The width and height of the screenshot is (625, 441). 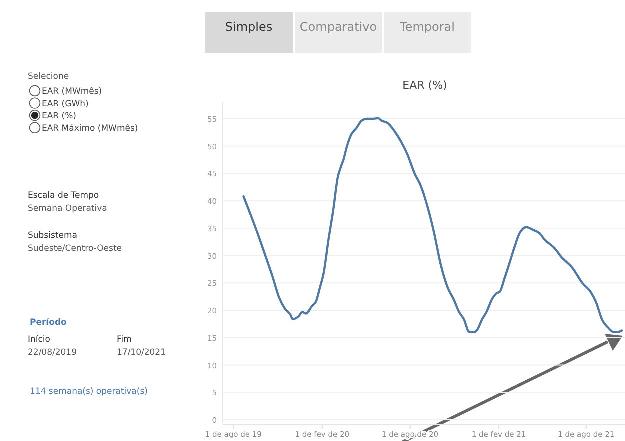 I want to click on text: Simples, so click(x=249, y=27).